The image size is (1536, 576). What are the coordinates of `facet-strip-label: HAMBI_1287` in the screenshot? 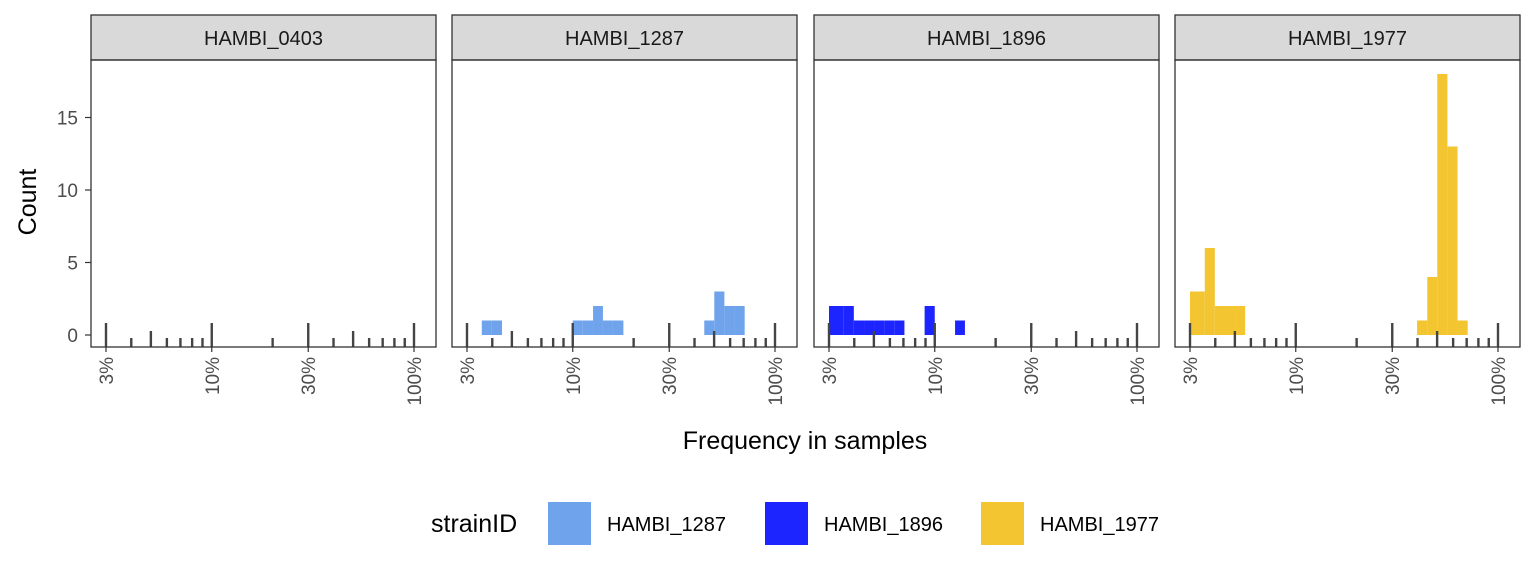 It's located at (624, 39).